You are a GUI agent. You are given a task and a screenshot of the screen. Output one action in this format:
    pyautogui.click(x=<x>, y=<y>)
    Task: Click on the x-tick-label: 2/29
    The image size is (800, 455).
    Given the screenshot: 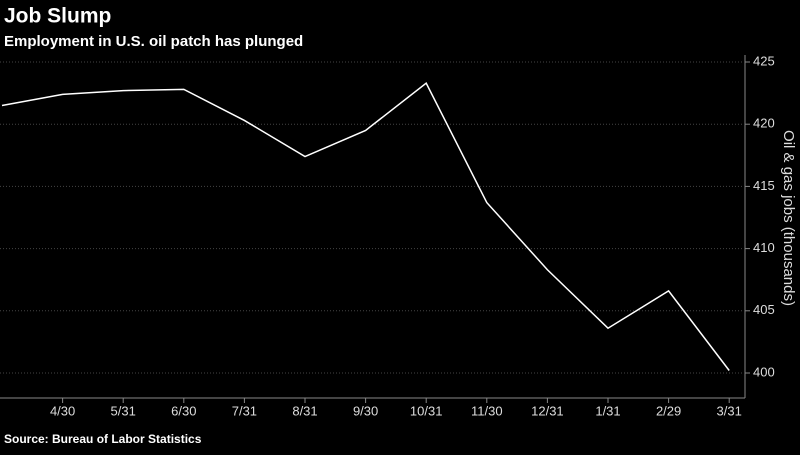 What is the action you would take?
    pyautogui.click(x=668, y=410)
    